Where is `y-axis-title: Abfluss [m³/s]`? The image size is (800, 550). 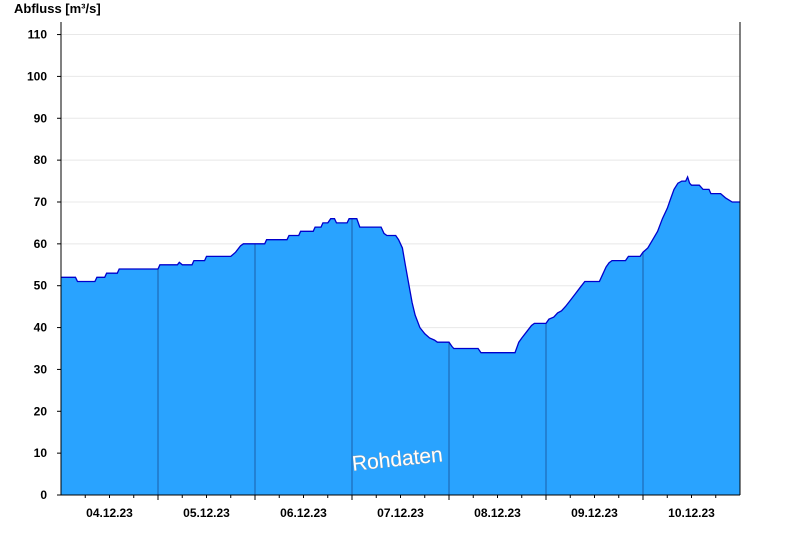
y-axis-title: Abfluss [m³/s] is located at coordinates (57, 8).